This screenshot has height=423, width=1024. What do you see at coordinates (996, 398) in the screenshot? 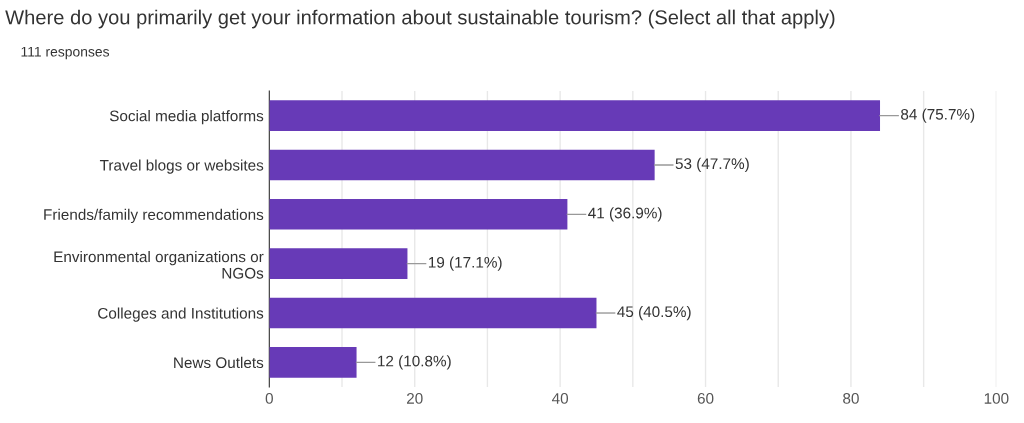
I see `x-tick-label: 100` at bounding box center [996, 398].